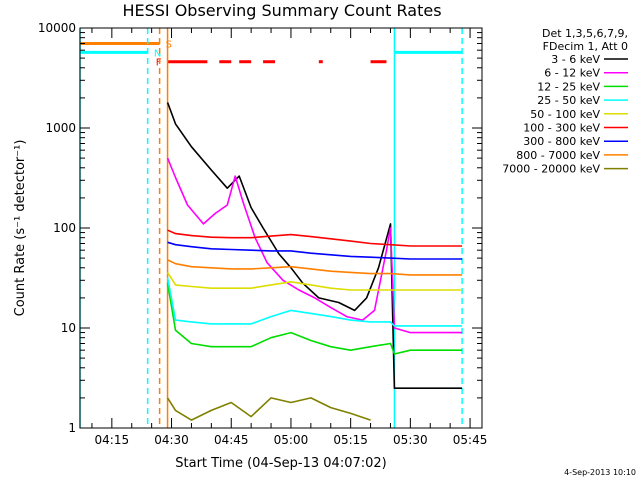  What do you see at coordinates (57, 28) in the screenshot?
I see `y-tick-label: 10000` at bounding box center [57, 28].